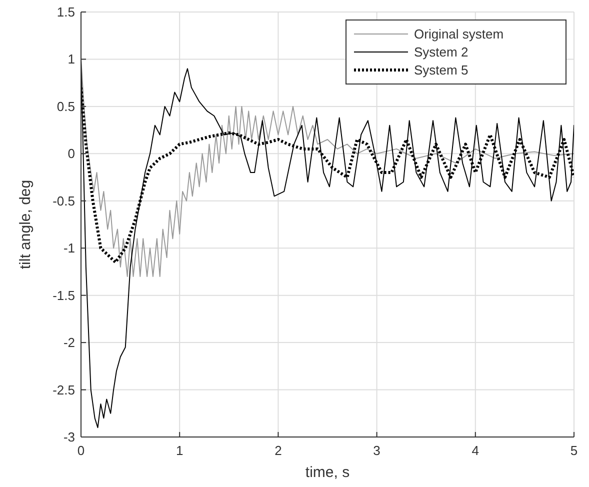  Describe the element at coordinates (441, 52) in the screenshot. I see `legend-label: System 2` at that location.